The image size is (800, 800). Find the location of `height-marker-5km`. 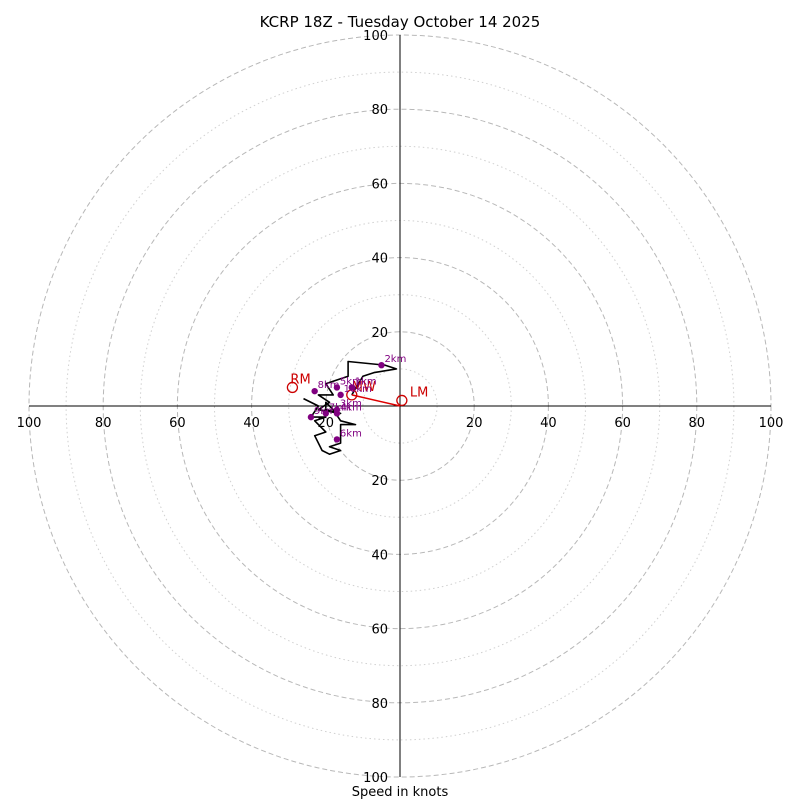

height-marker-5km is located at coordinates (337, 387).